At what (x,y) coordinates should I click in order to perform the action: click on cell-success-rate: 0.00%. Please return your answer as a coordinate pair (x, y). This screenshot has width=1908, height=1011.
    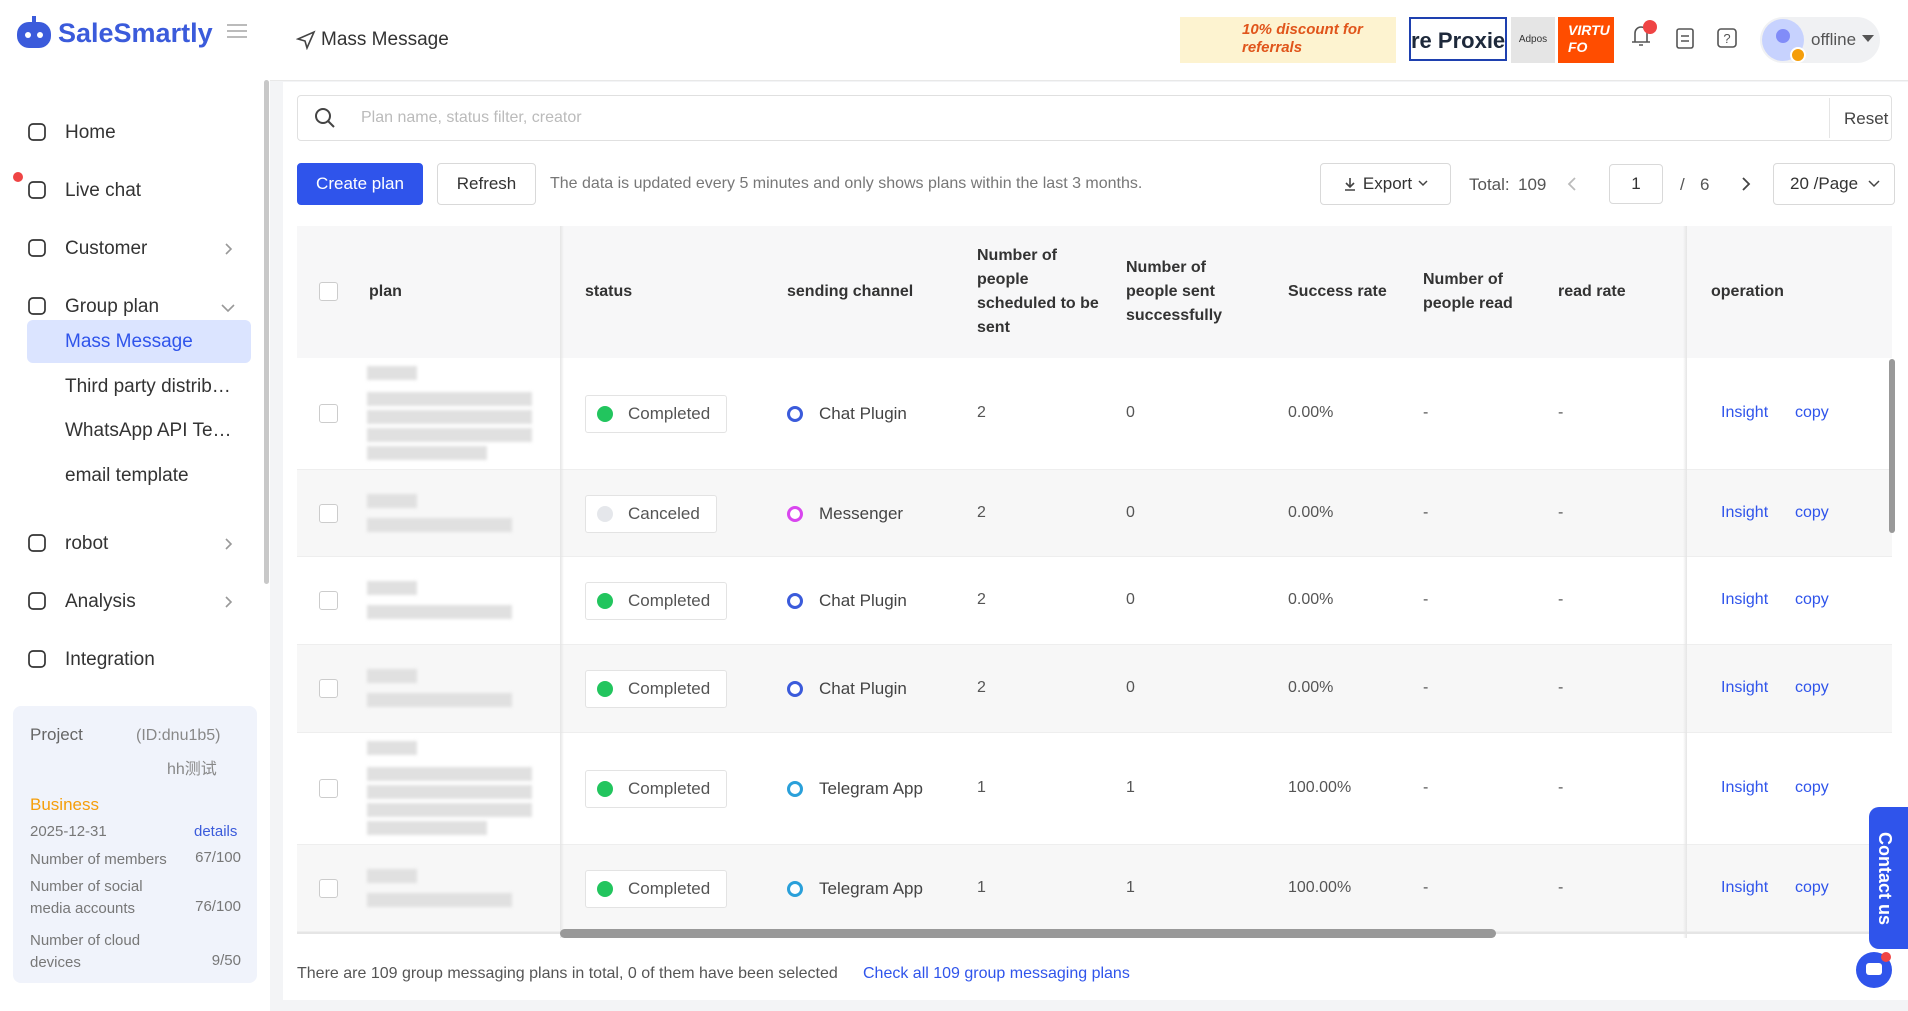
    Looking at the image, I should click on (1311, 599).